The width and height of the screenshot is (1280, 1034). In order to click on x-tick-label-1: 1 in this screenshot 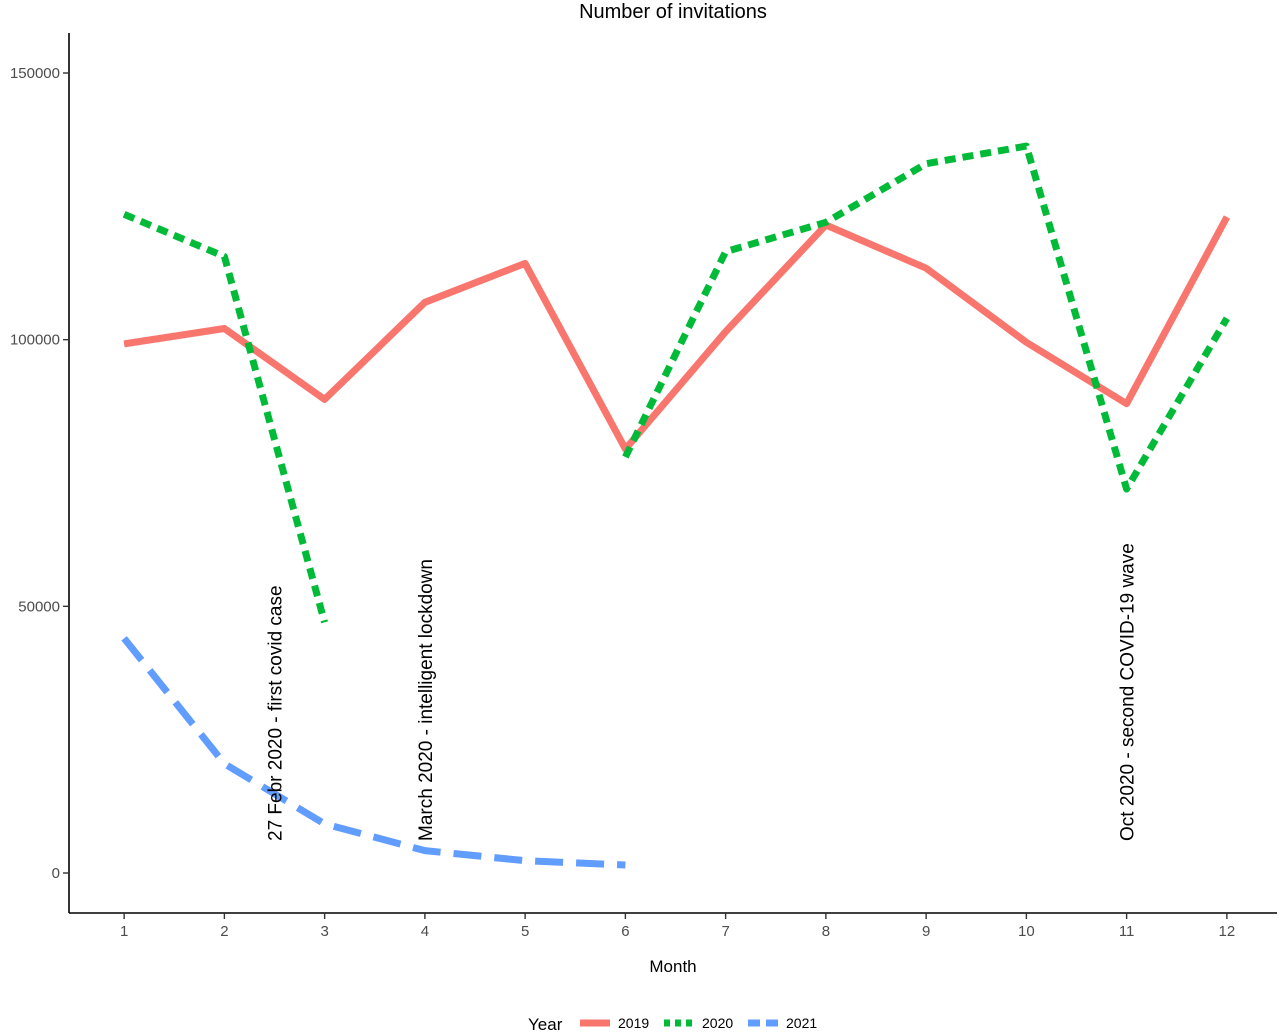, I will do `click(124, 931)`.